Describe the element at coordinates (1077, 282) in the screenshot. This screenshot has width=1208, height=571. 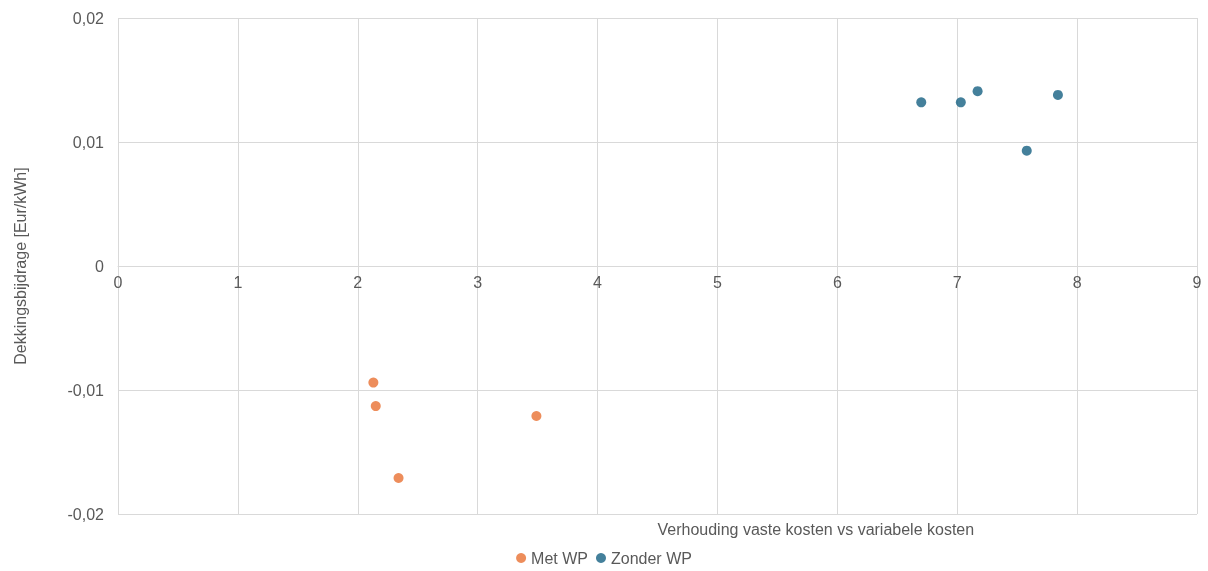
I see `x-tick-label: 8` at that location.